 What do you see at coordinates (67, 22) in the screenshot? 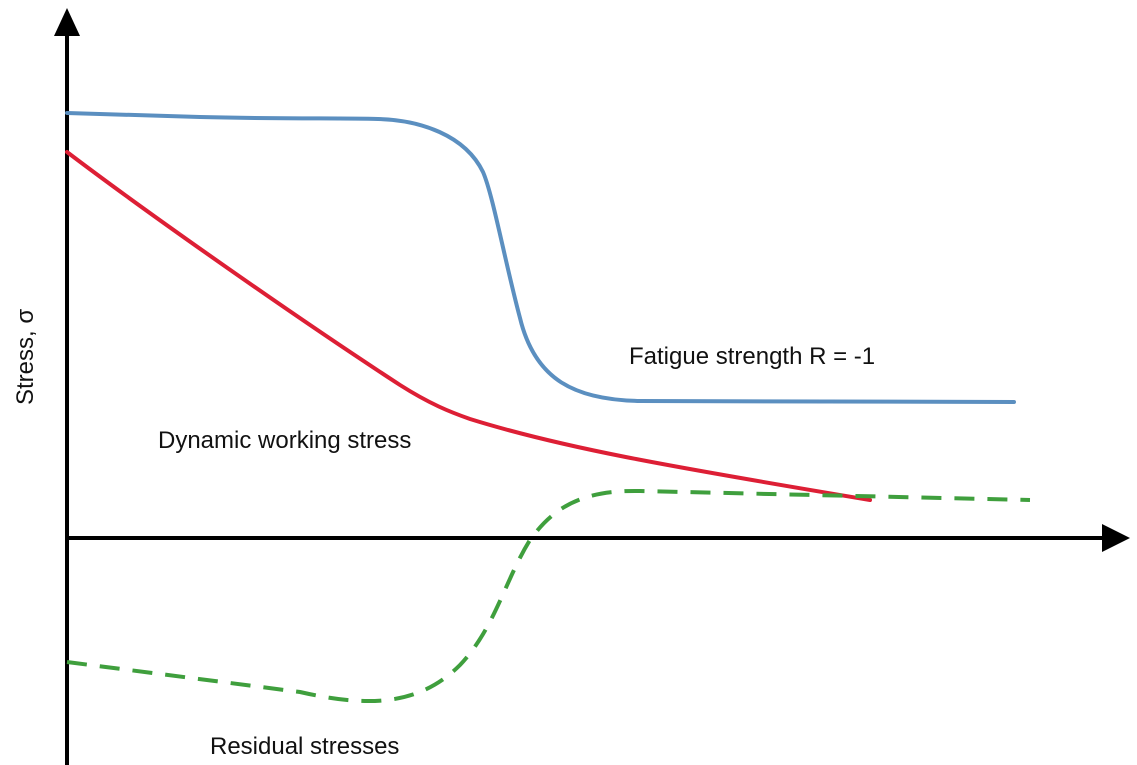
I see `y-axis-arrowhead` at bounding box center [67, 22].